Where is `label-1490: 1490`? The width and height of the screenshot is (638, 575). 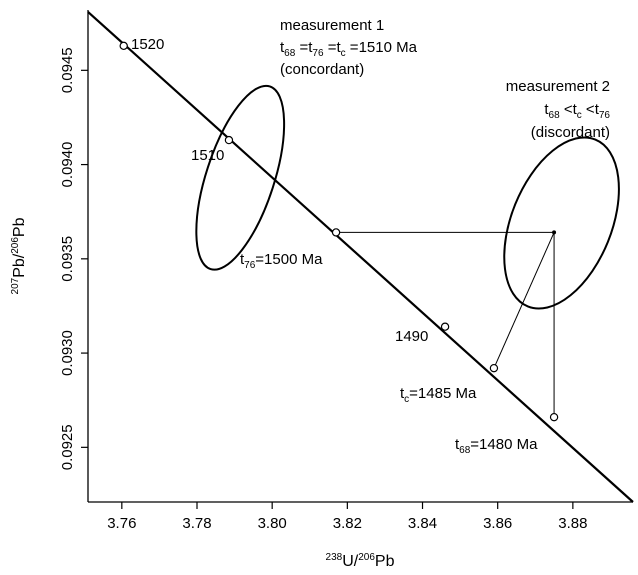 label-1490: 1490 is located at coordinates (411, 336).